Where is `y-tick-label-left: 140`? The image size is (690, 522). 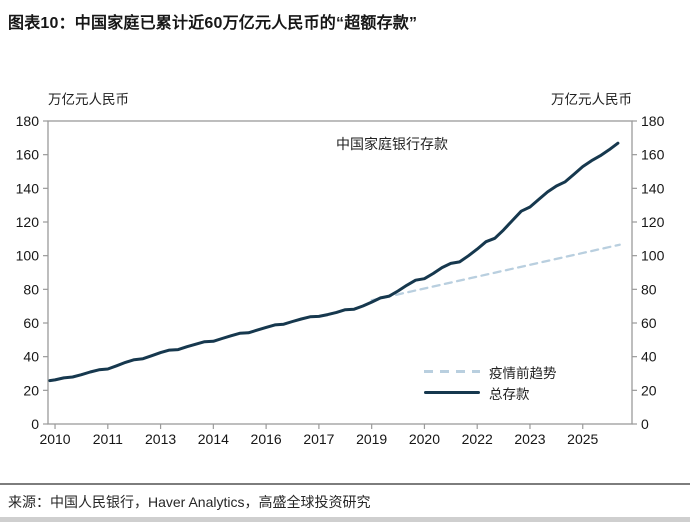 y-tick-label-left: 140 is located at coordinates (28, 188).